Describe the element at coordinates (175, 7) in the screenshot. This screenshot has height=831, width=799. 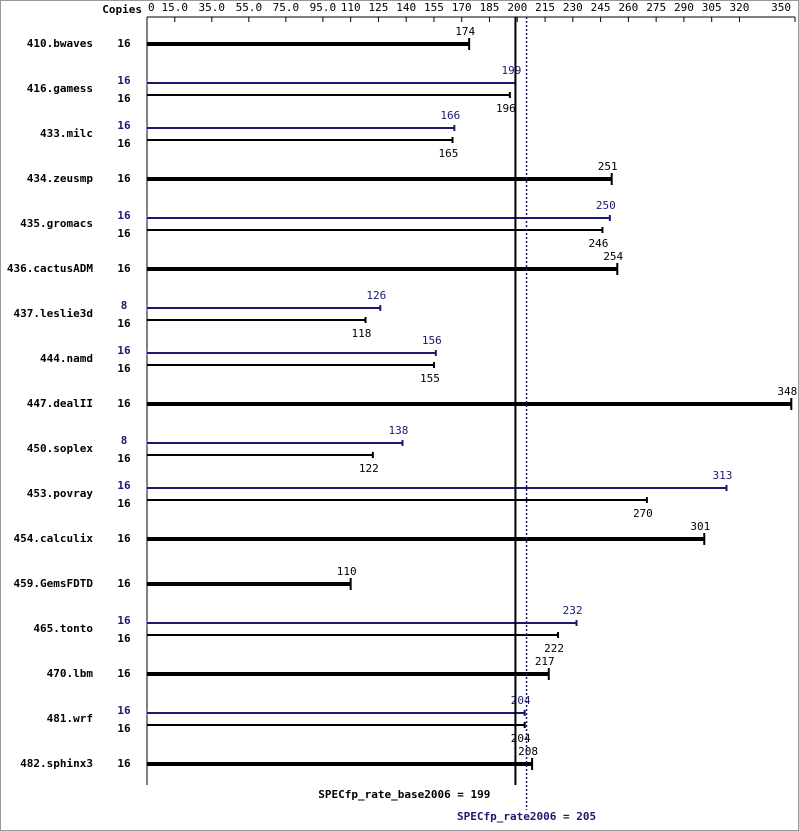
I see `x-tick-label: 15.0` at that location.